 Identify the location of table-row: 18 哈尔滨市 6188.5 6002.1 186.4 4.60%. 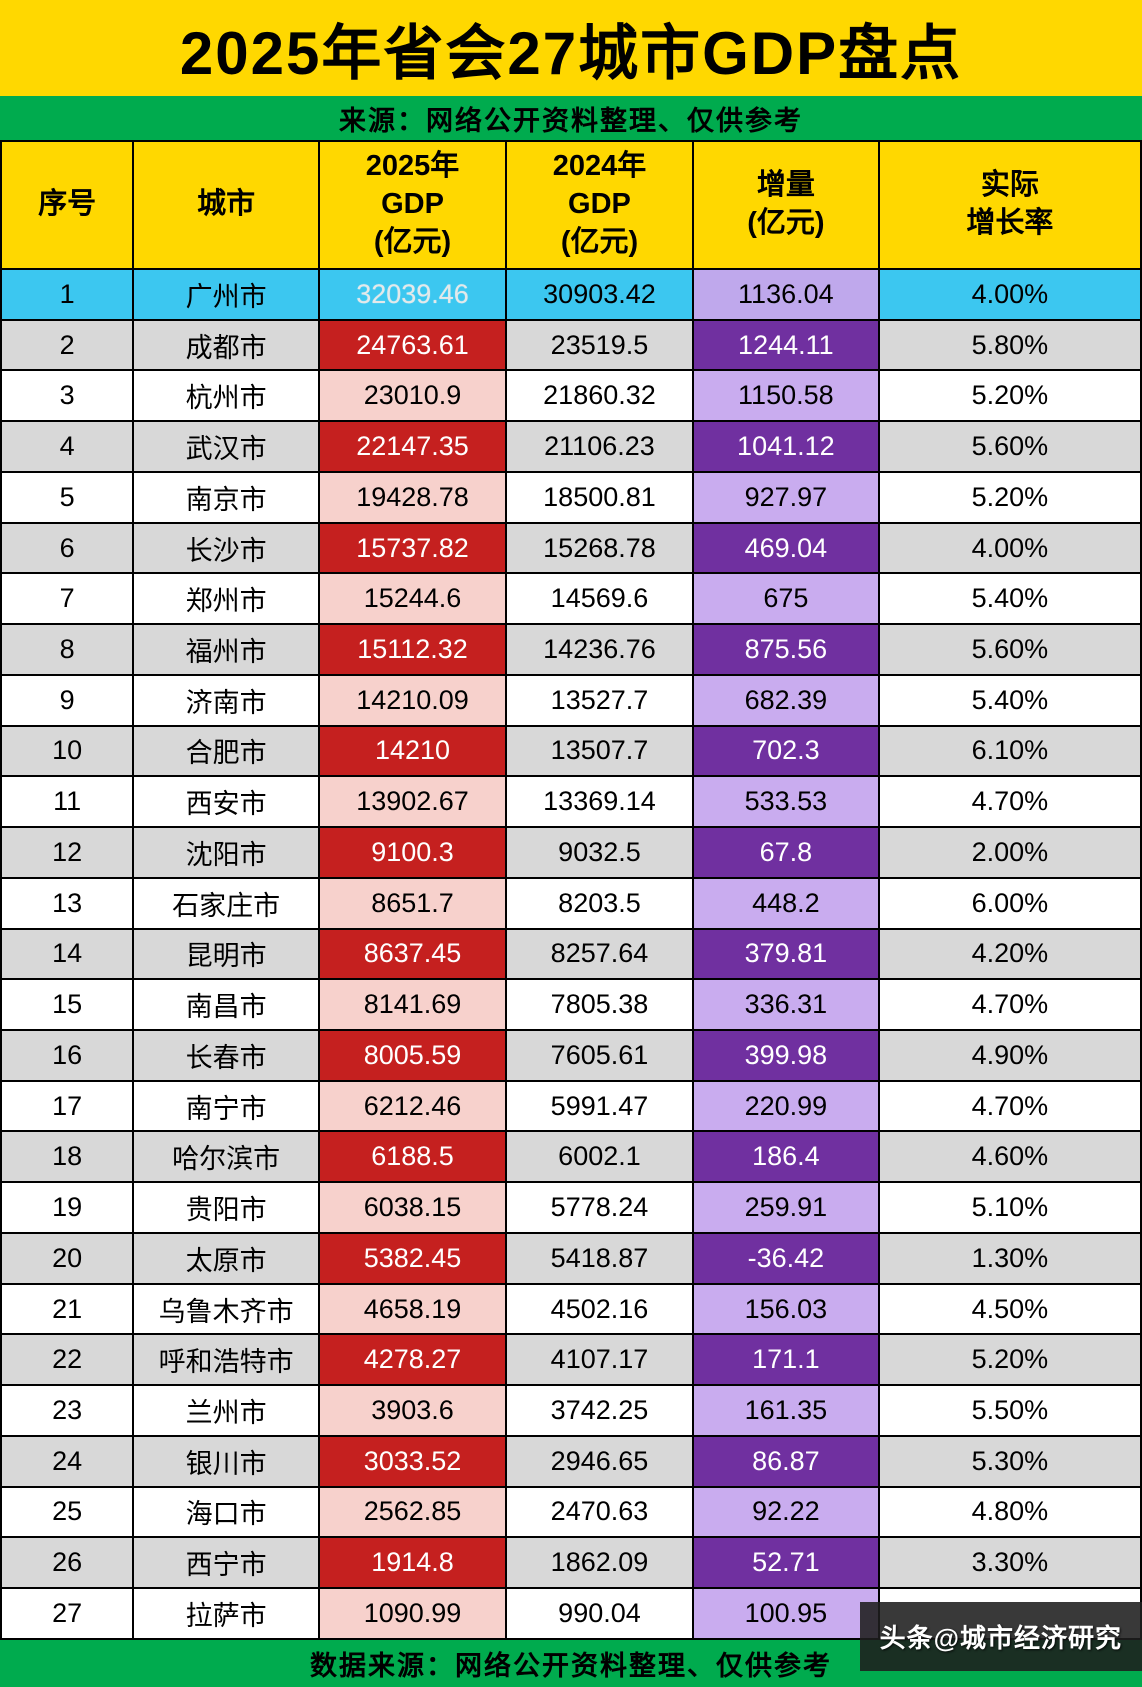
(572, 1158).